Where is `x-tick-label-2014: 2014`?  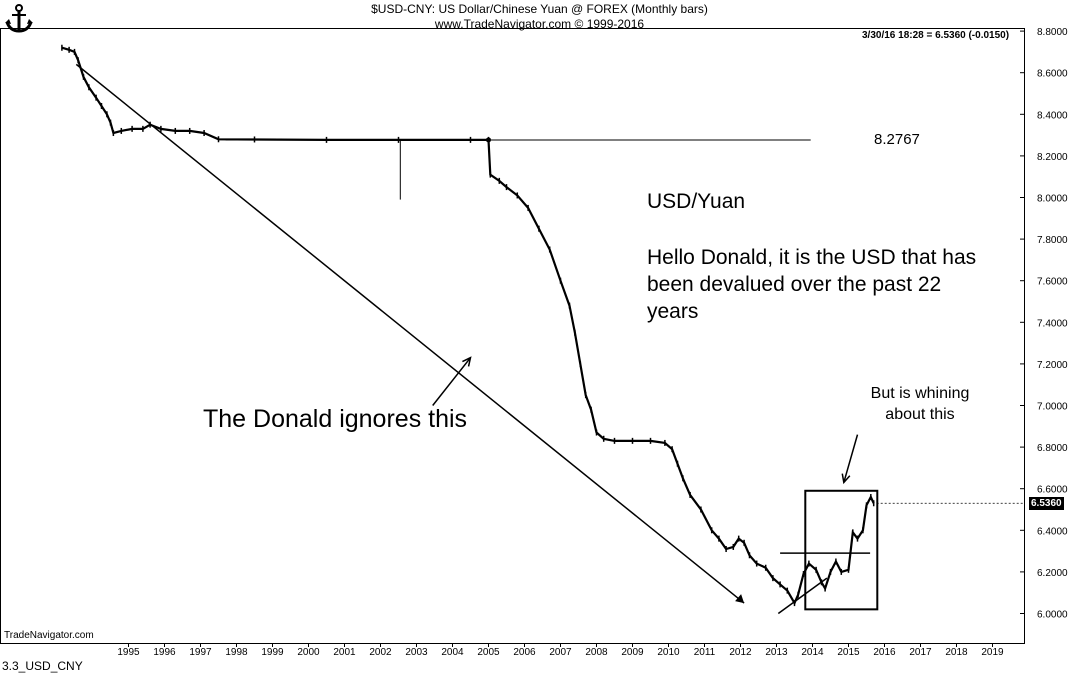
x-tick-label-2014: 2014 is located at coordinates (812, 652).